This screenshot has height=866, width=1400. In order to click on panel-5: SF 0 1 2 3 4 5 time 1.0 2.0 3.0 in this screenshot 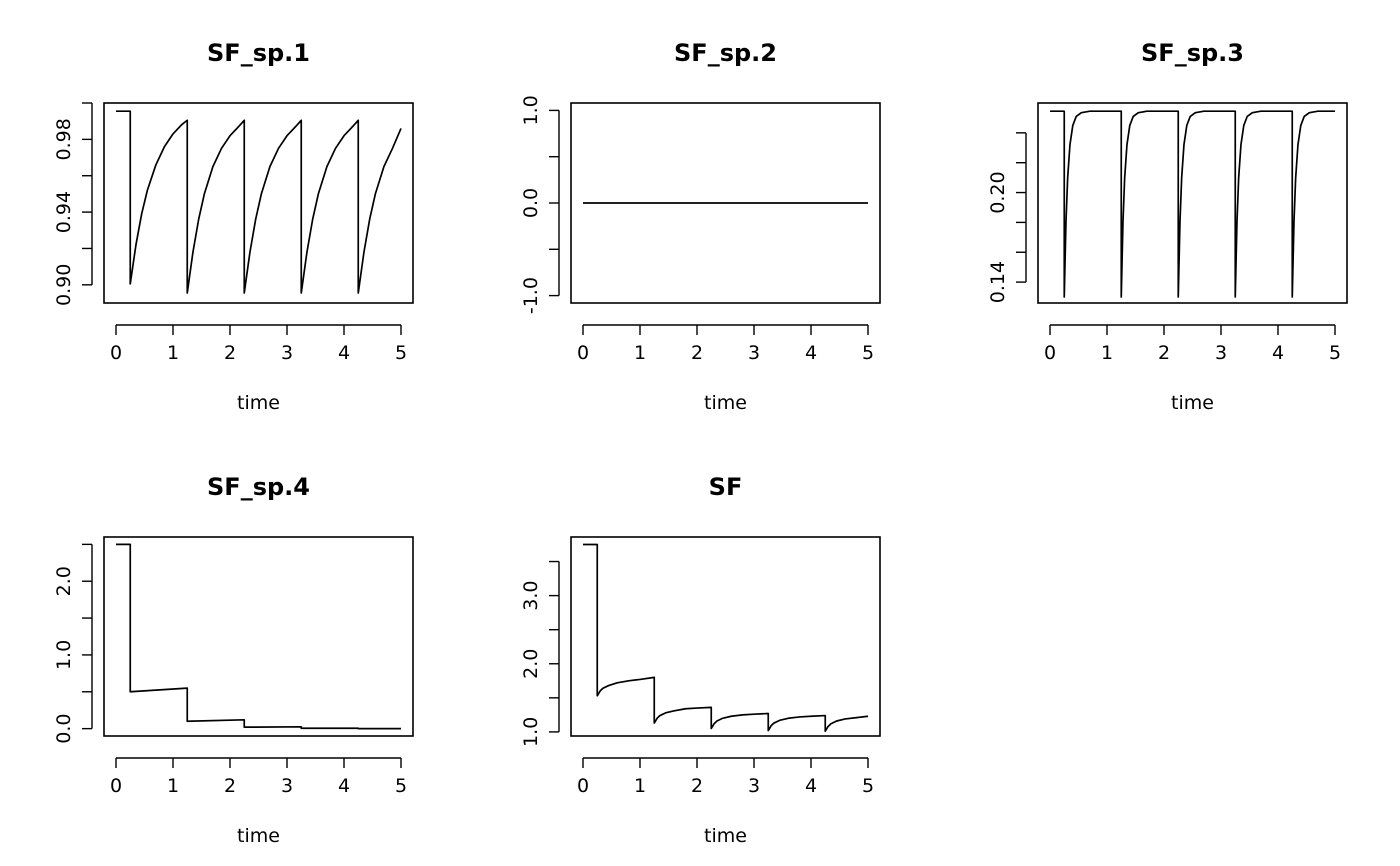, I will do `click(700, 660)`.